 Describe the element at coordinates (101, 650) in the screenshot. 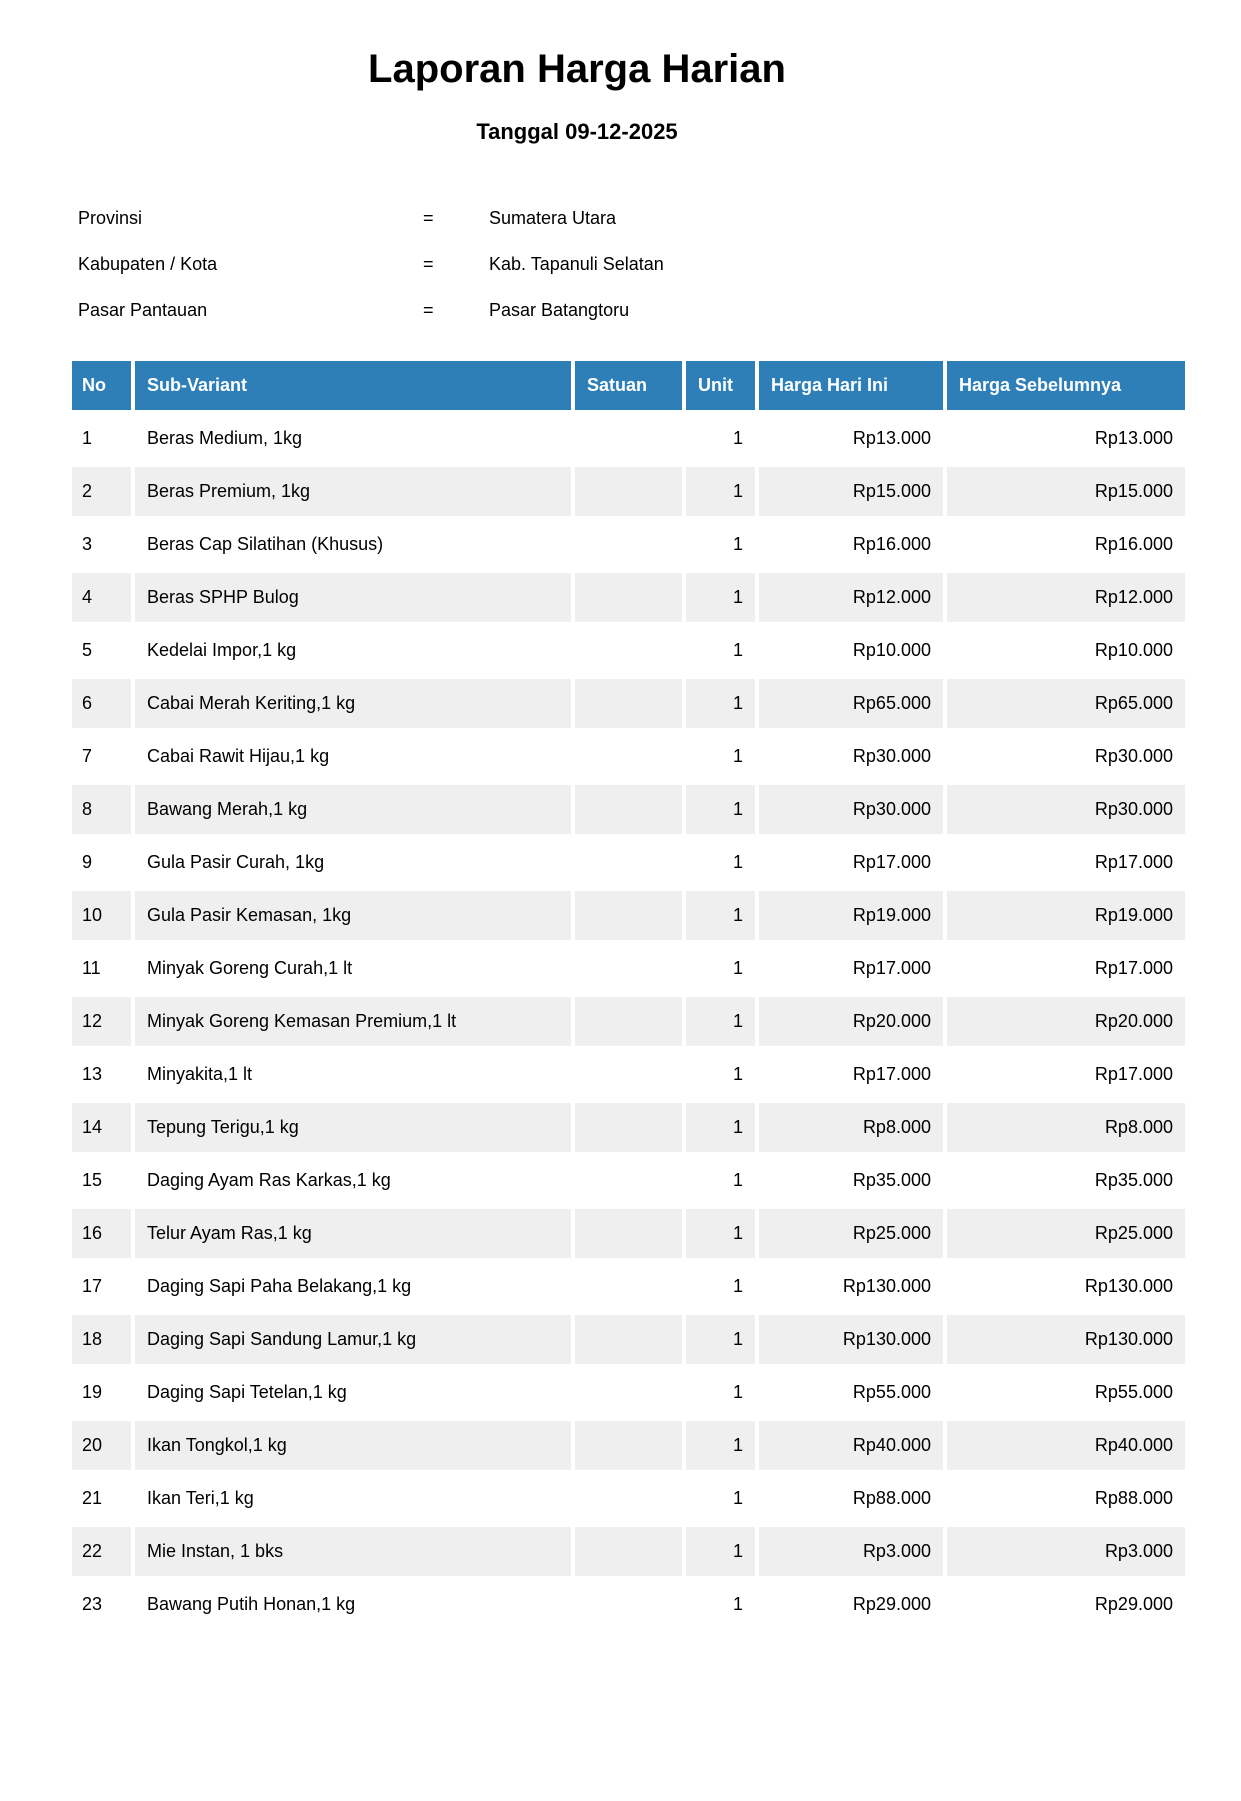

I see `cell-no: 5` at that location.